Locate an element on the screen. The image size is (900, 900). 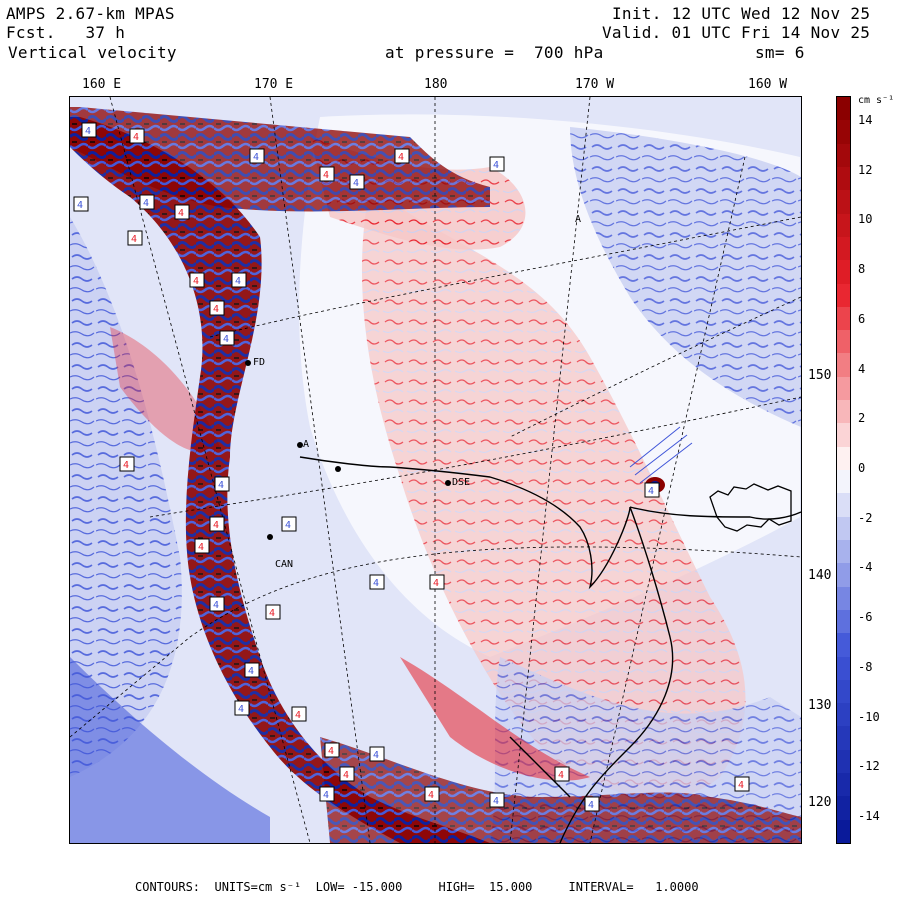
colorbar-tick-label: 4 is located at coordinates (862, 368).